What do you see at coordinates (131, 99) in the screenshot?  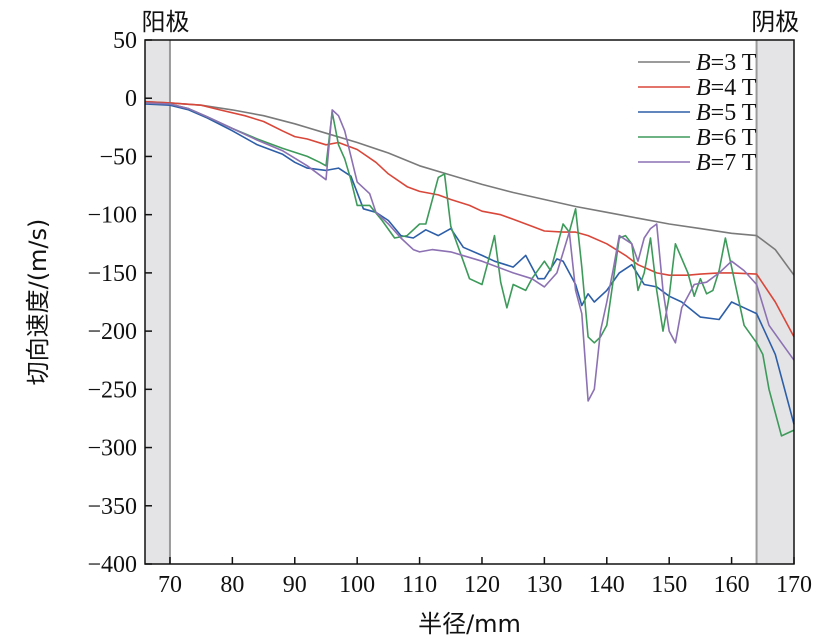 I see `y-tick-label: 0` at bounding box center [131, 99].